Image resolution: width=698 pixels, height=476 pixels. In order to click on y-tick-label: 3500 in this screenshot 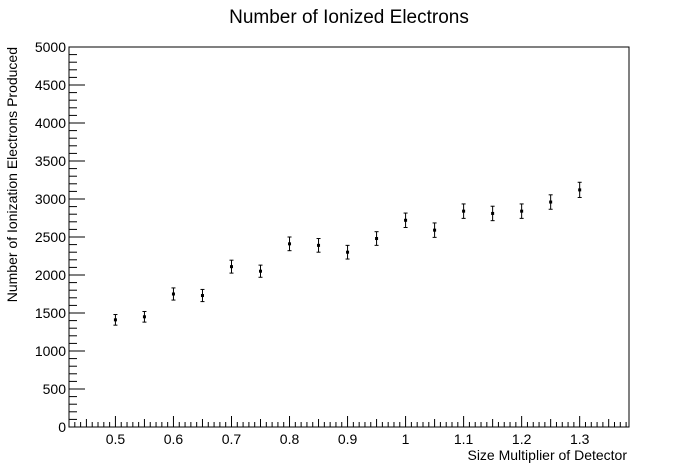, I will do `click(50, 161)`.